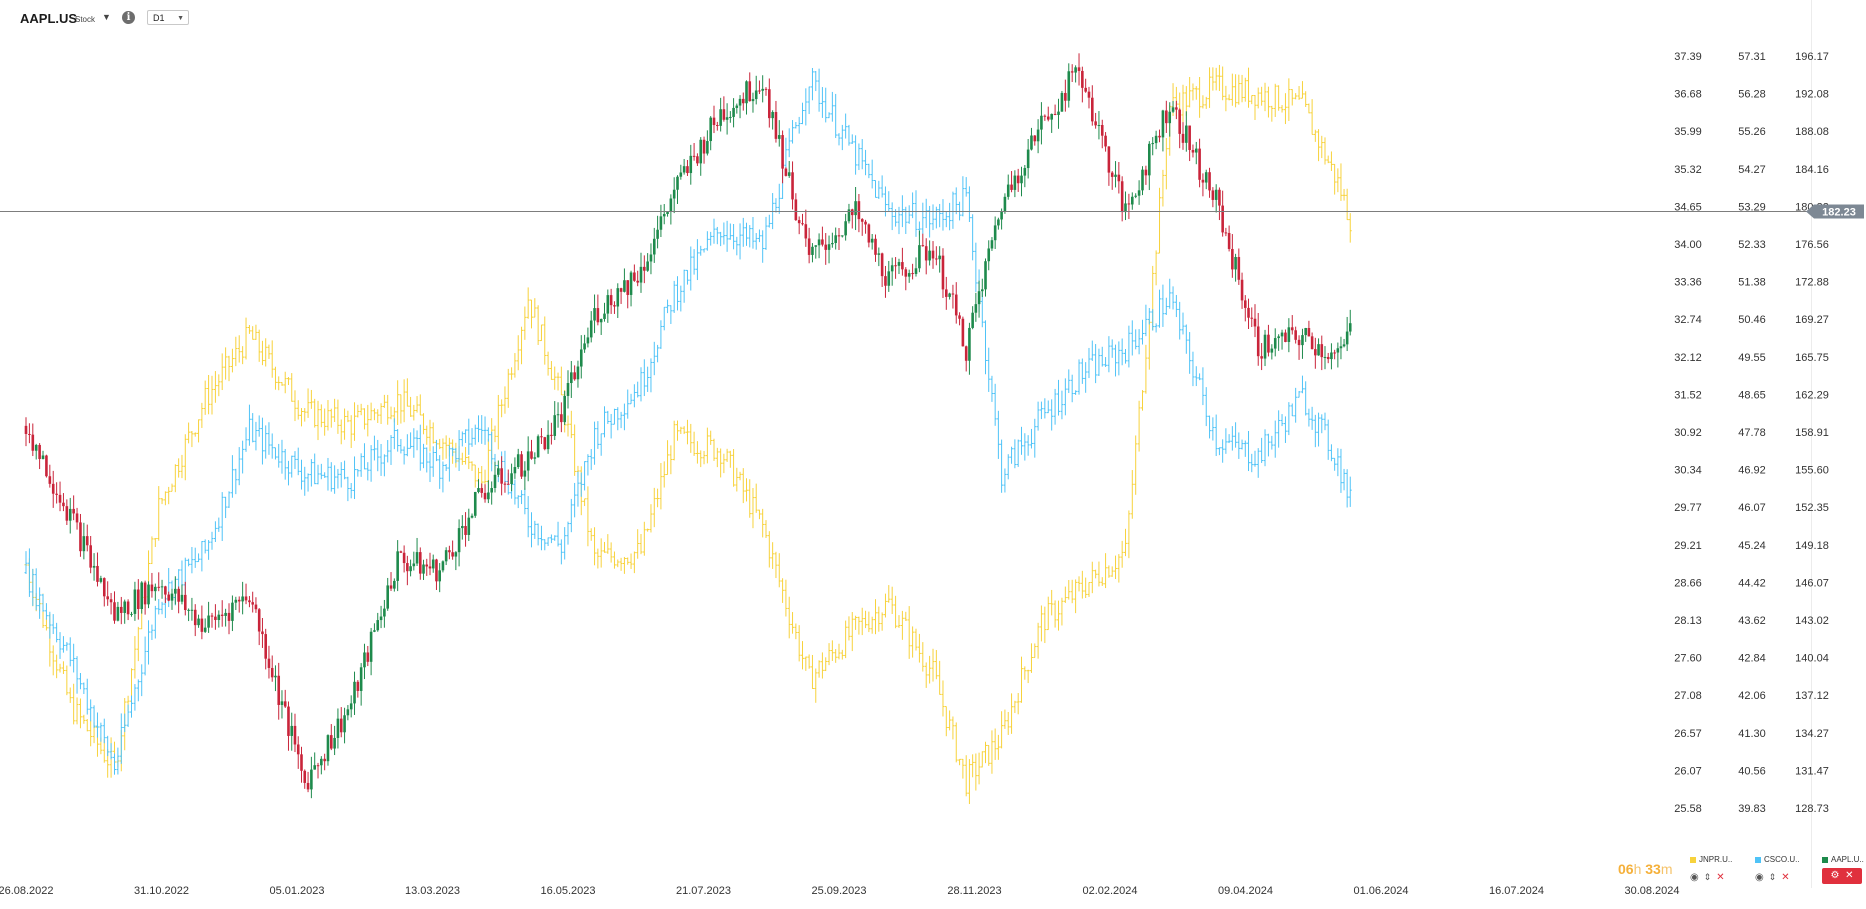 The width and height of the screenshot is (1866, 909). Describe the element at coordinates (1812, 95) in the screenshot. I see `y-tick-label: 192.08` at that location.